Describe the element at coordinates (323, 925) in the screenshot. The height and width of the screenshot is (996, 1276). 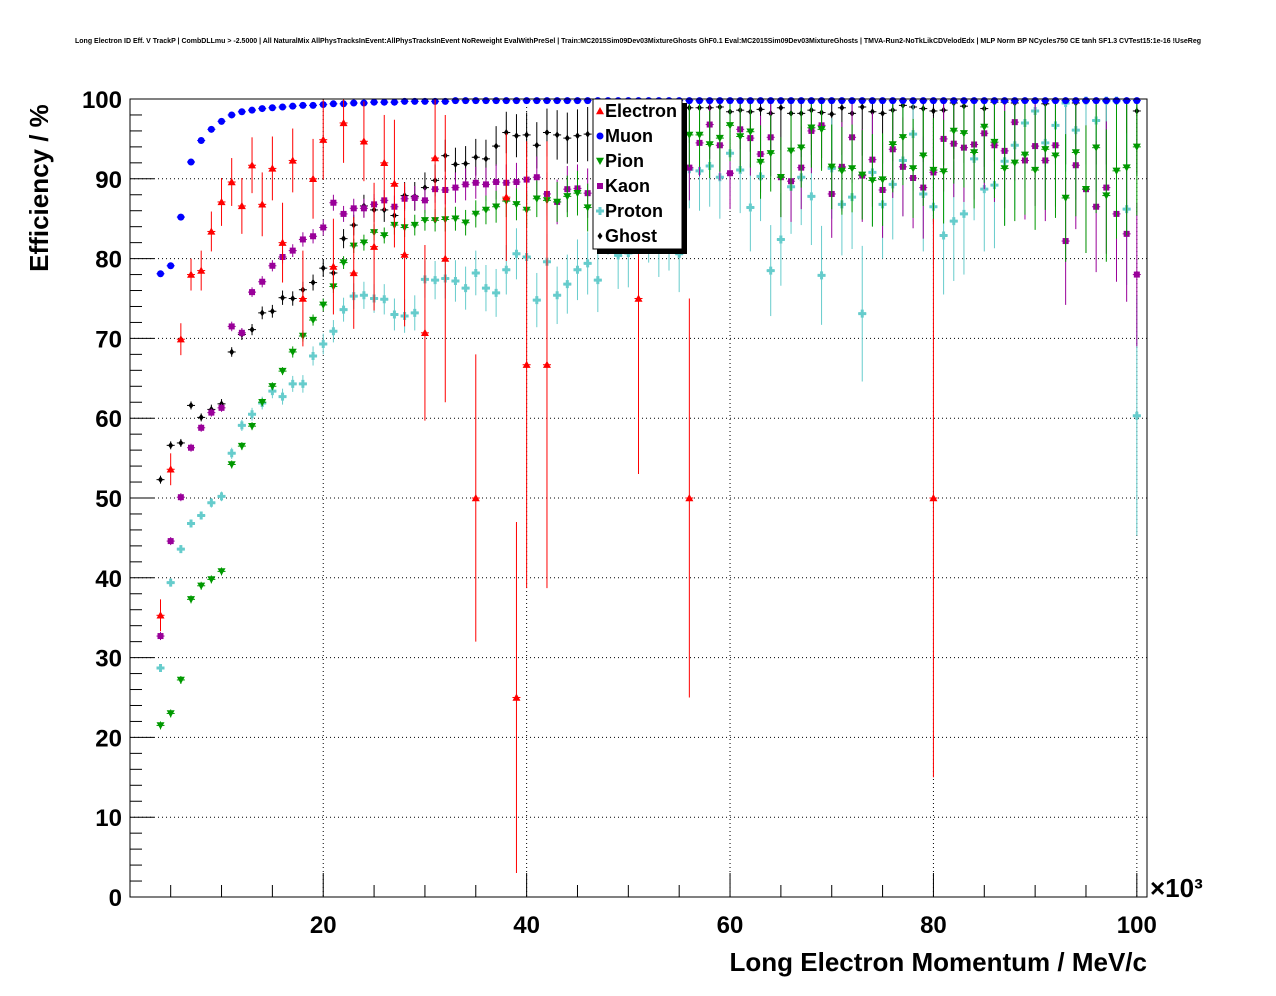
I see `x-tick-label: 20` at that location.